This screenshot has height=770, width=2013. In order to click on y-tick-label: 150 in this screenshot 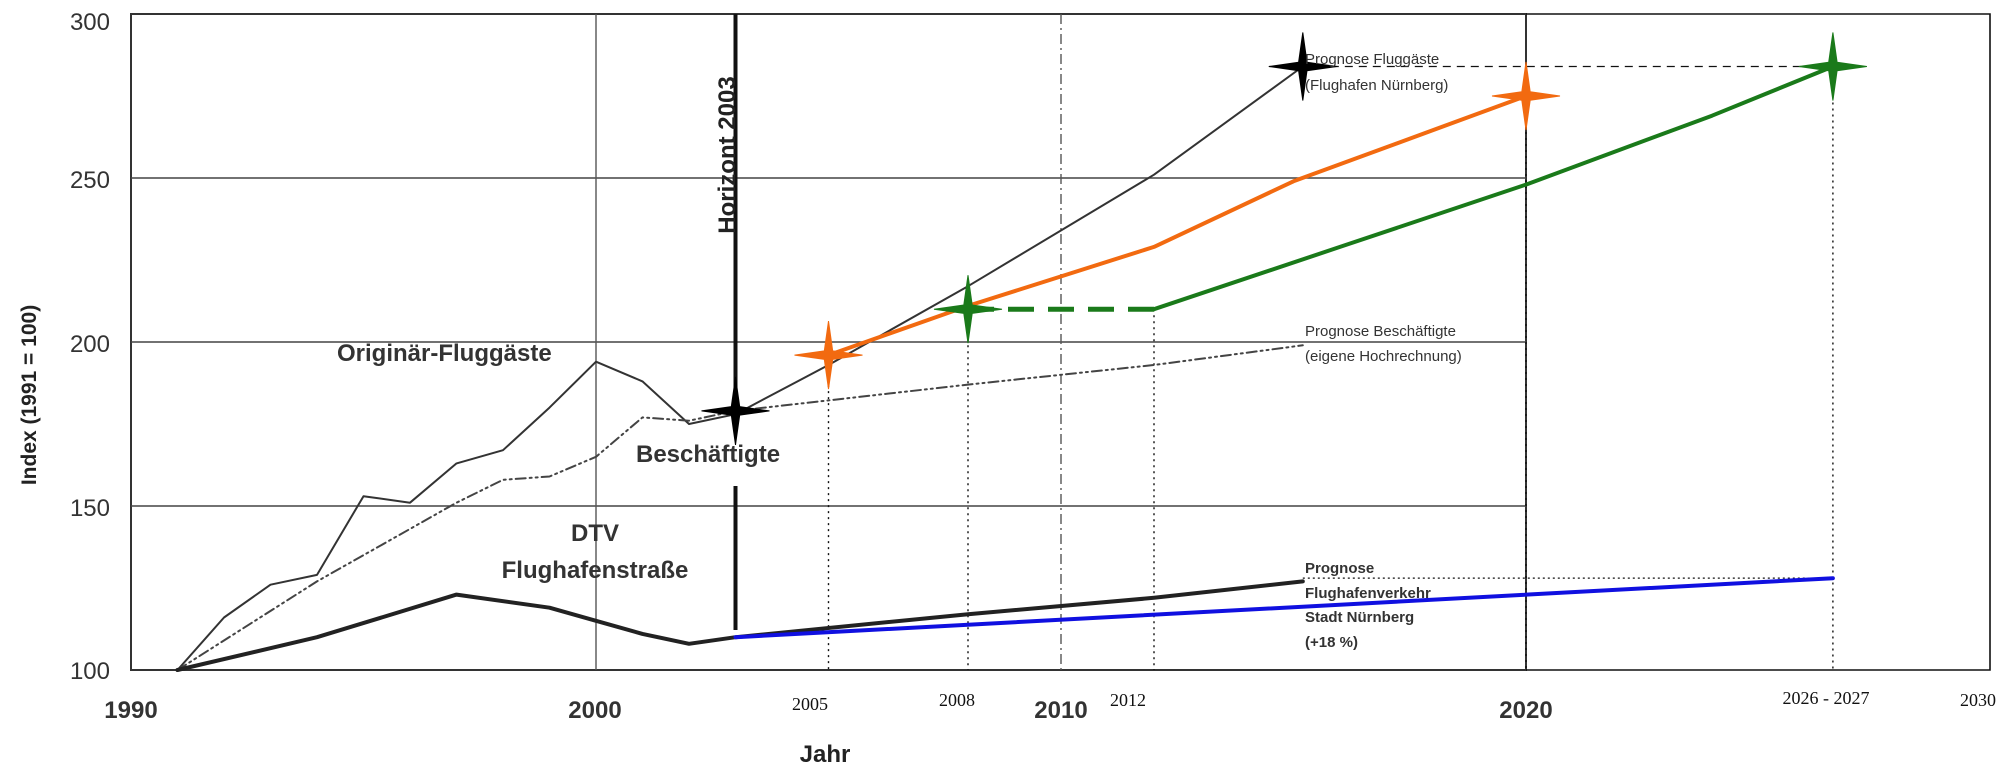, I will do `click(90, 508)`.